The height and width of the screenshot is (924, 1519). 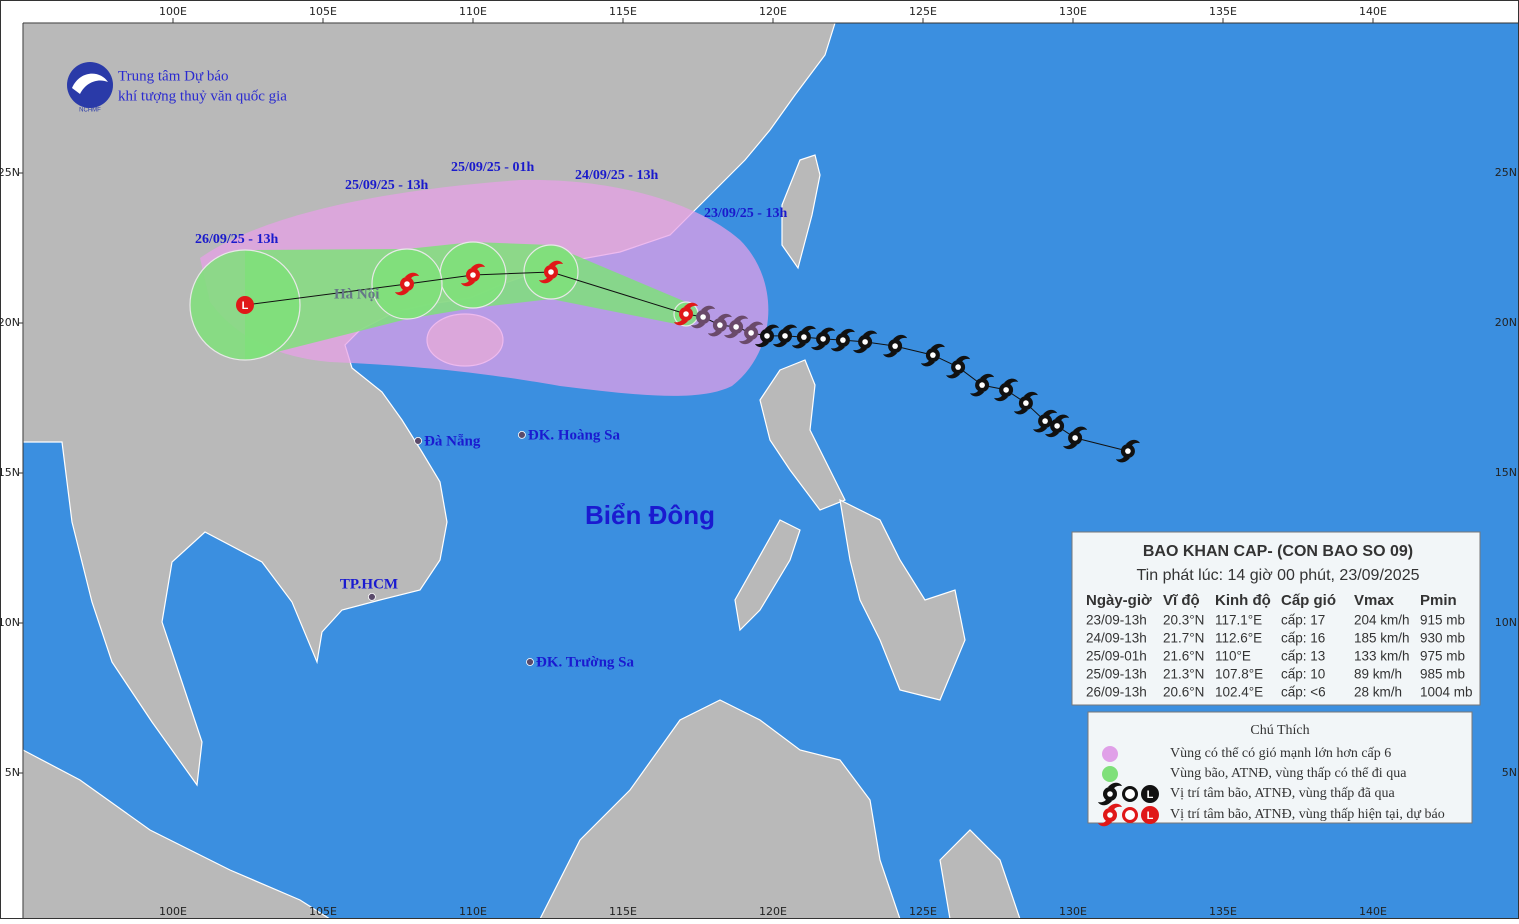 I want to click on table-cell: 23/09-13h, so click(x=1116, y=620).